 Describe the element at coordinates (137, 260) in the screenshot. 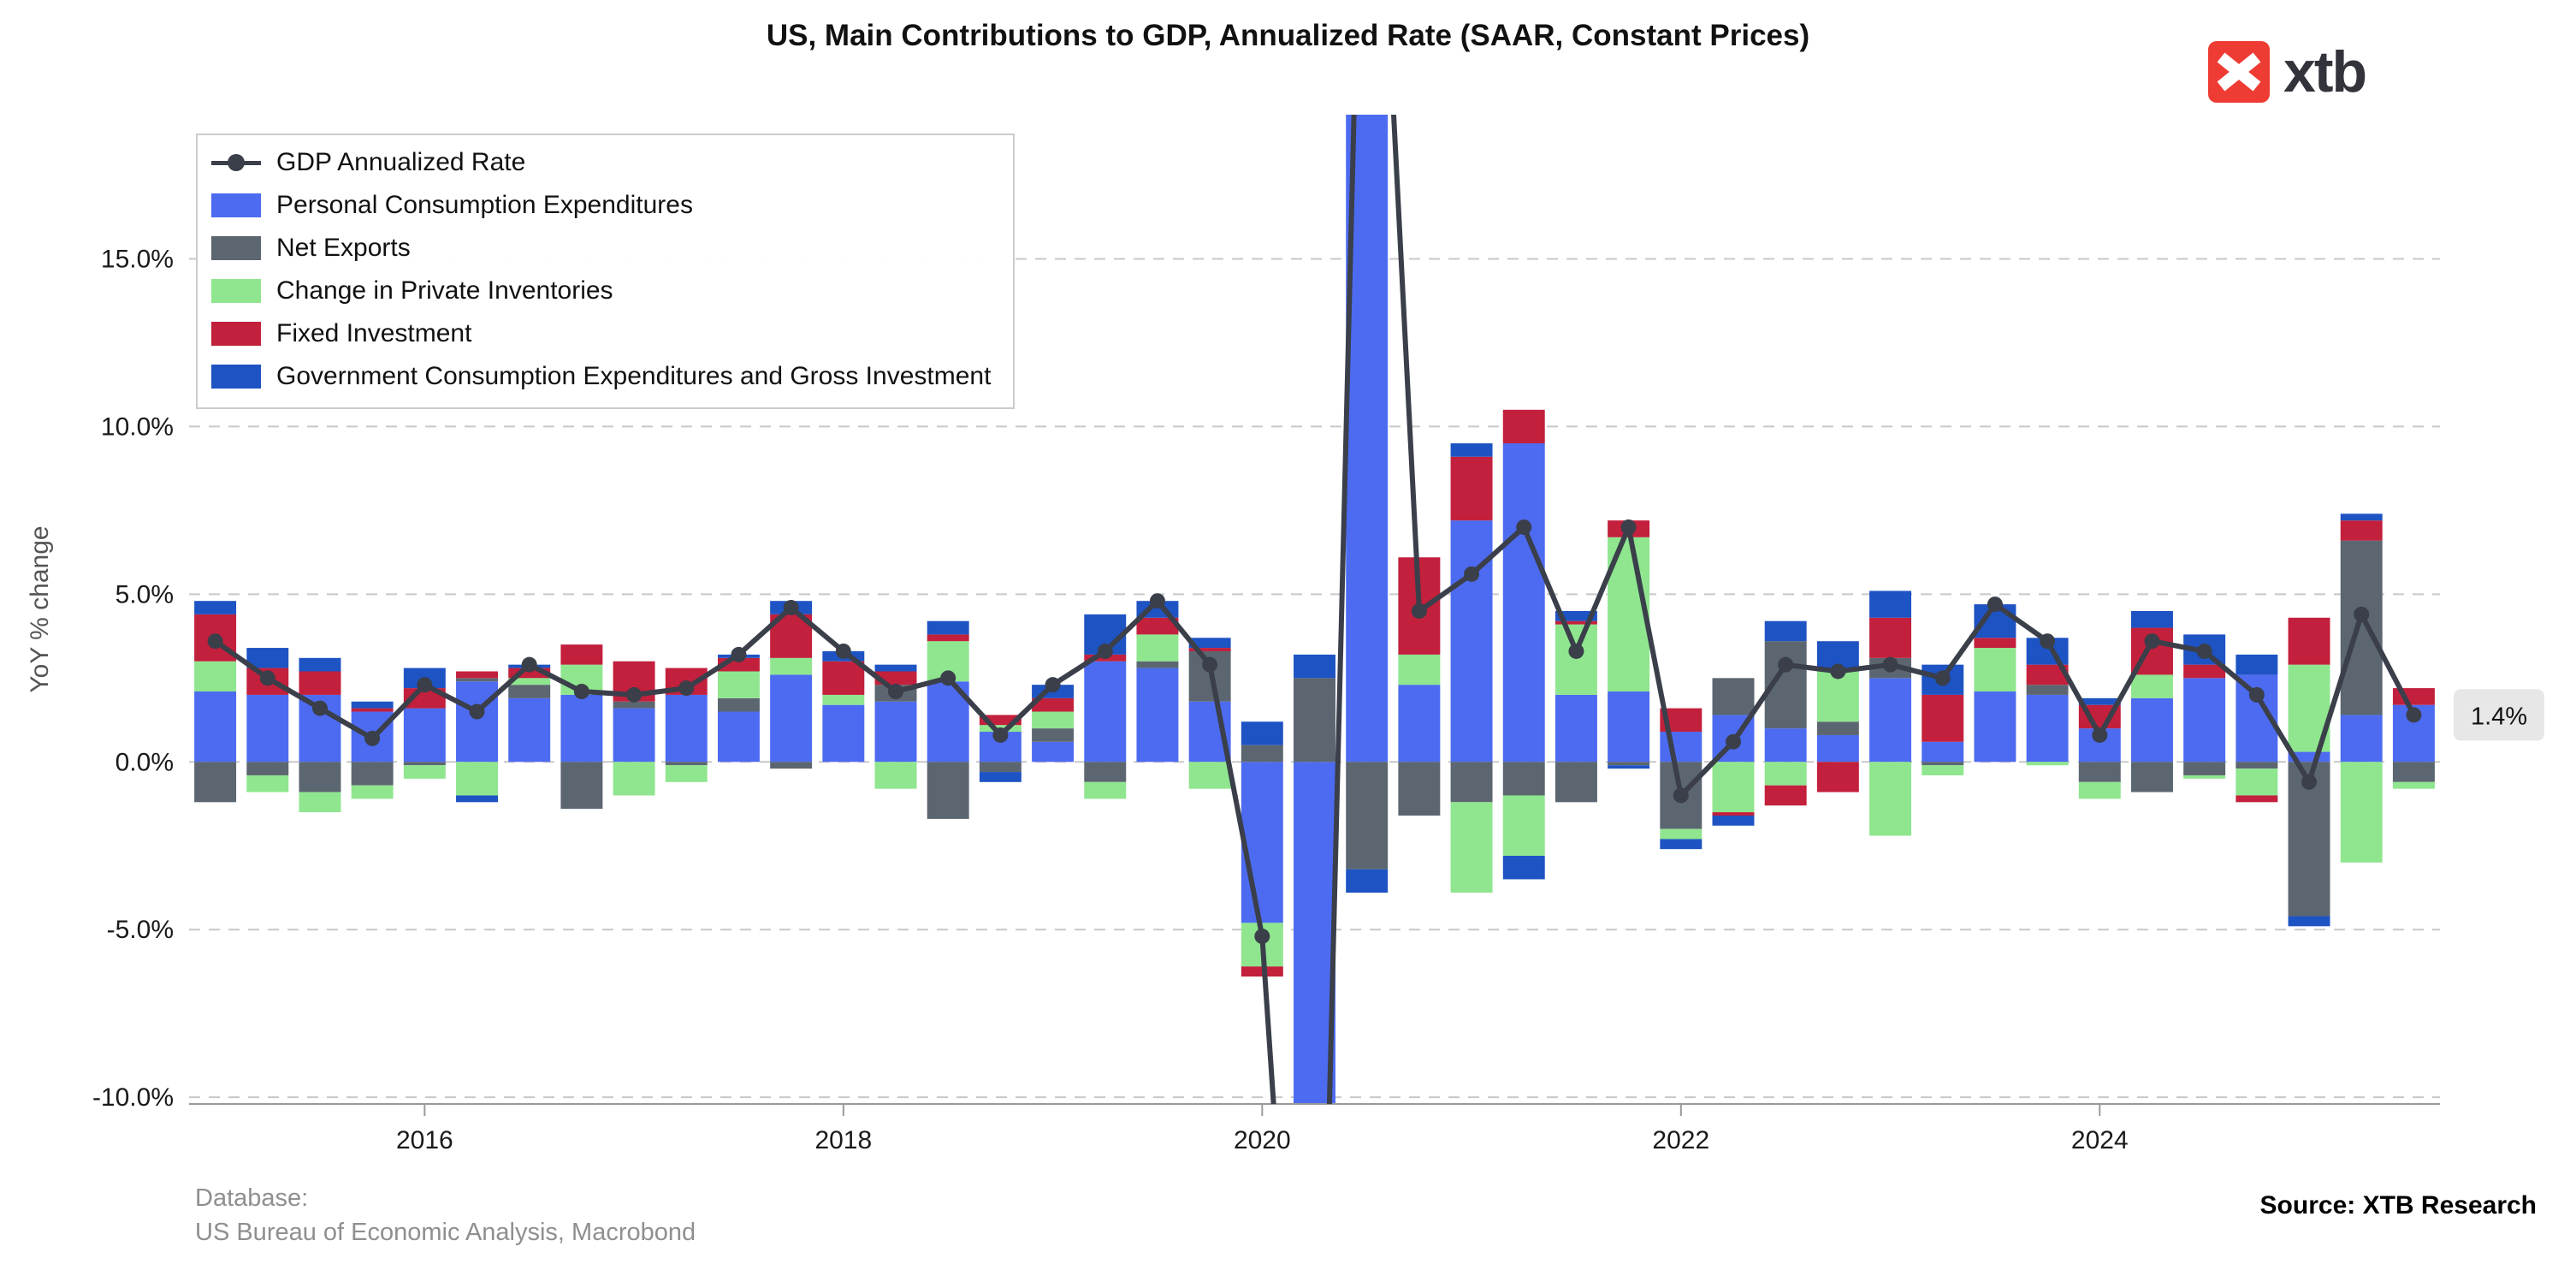

I see `y-tick-label: 15.0%` at that location.